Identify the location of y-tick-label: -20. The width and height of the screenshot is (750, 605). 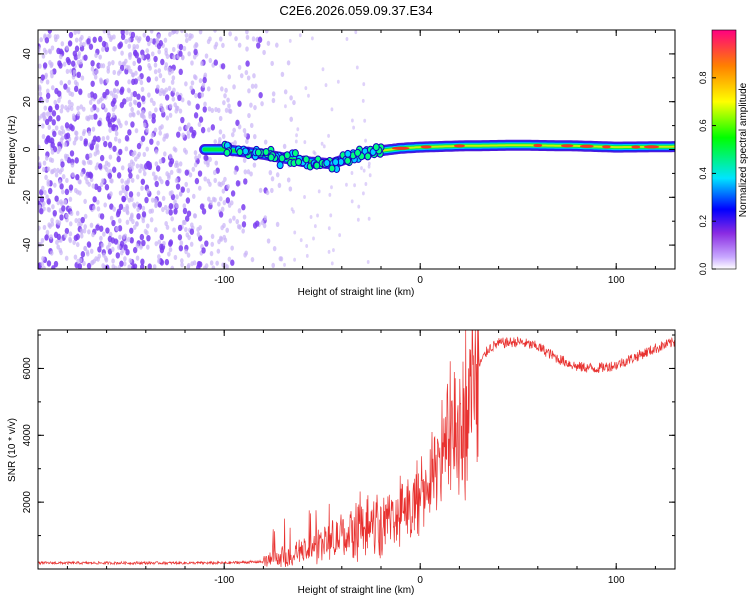
(27, 197).